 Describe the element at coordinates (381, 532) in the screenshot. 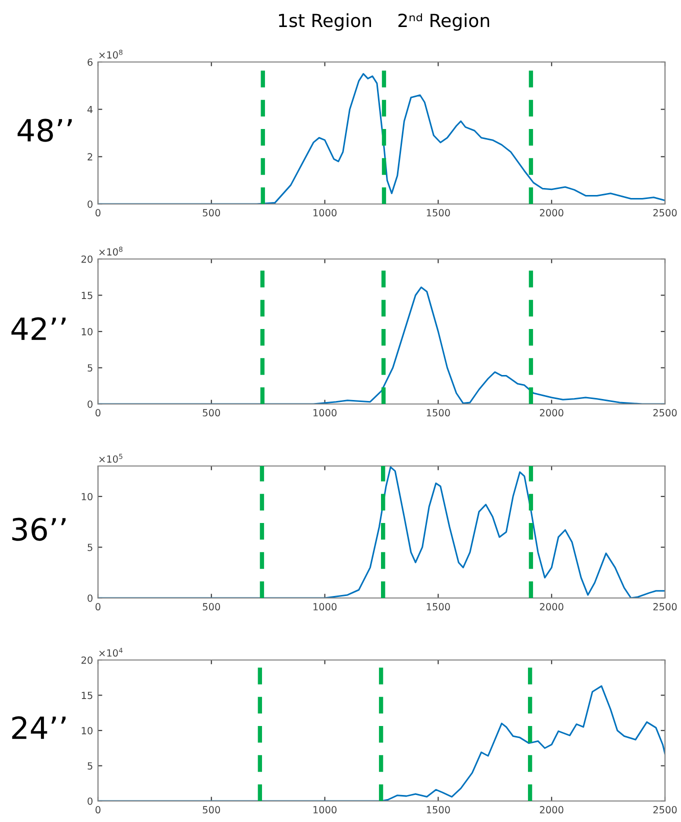

I see `line-series` at that location.